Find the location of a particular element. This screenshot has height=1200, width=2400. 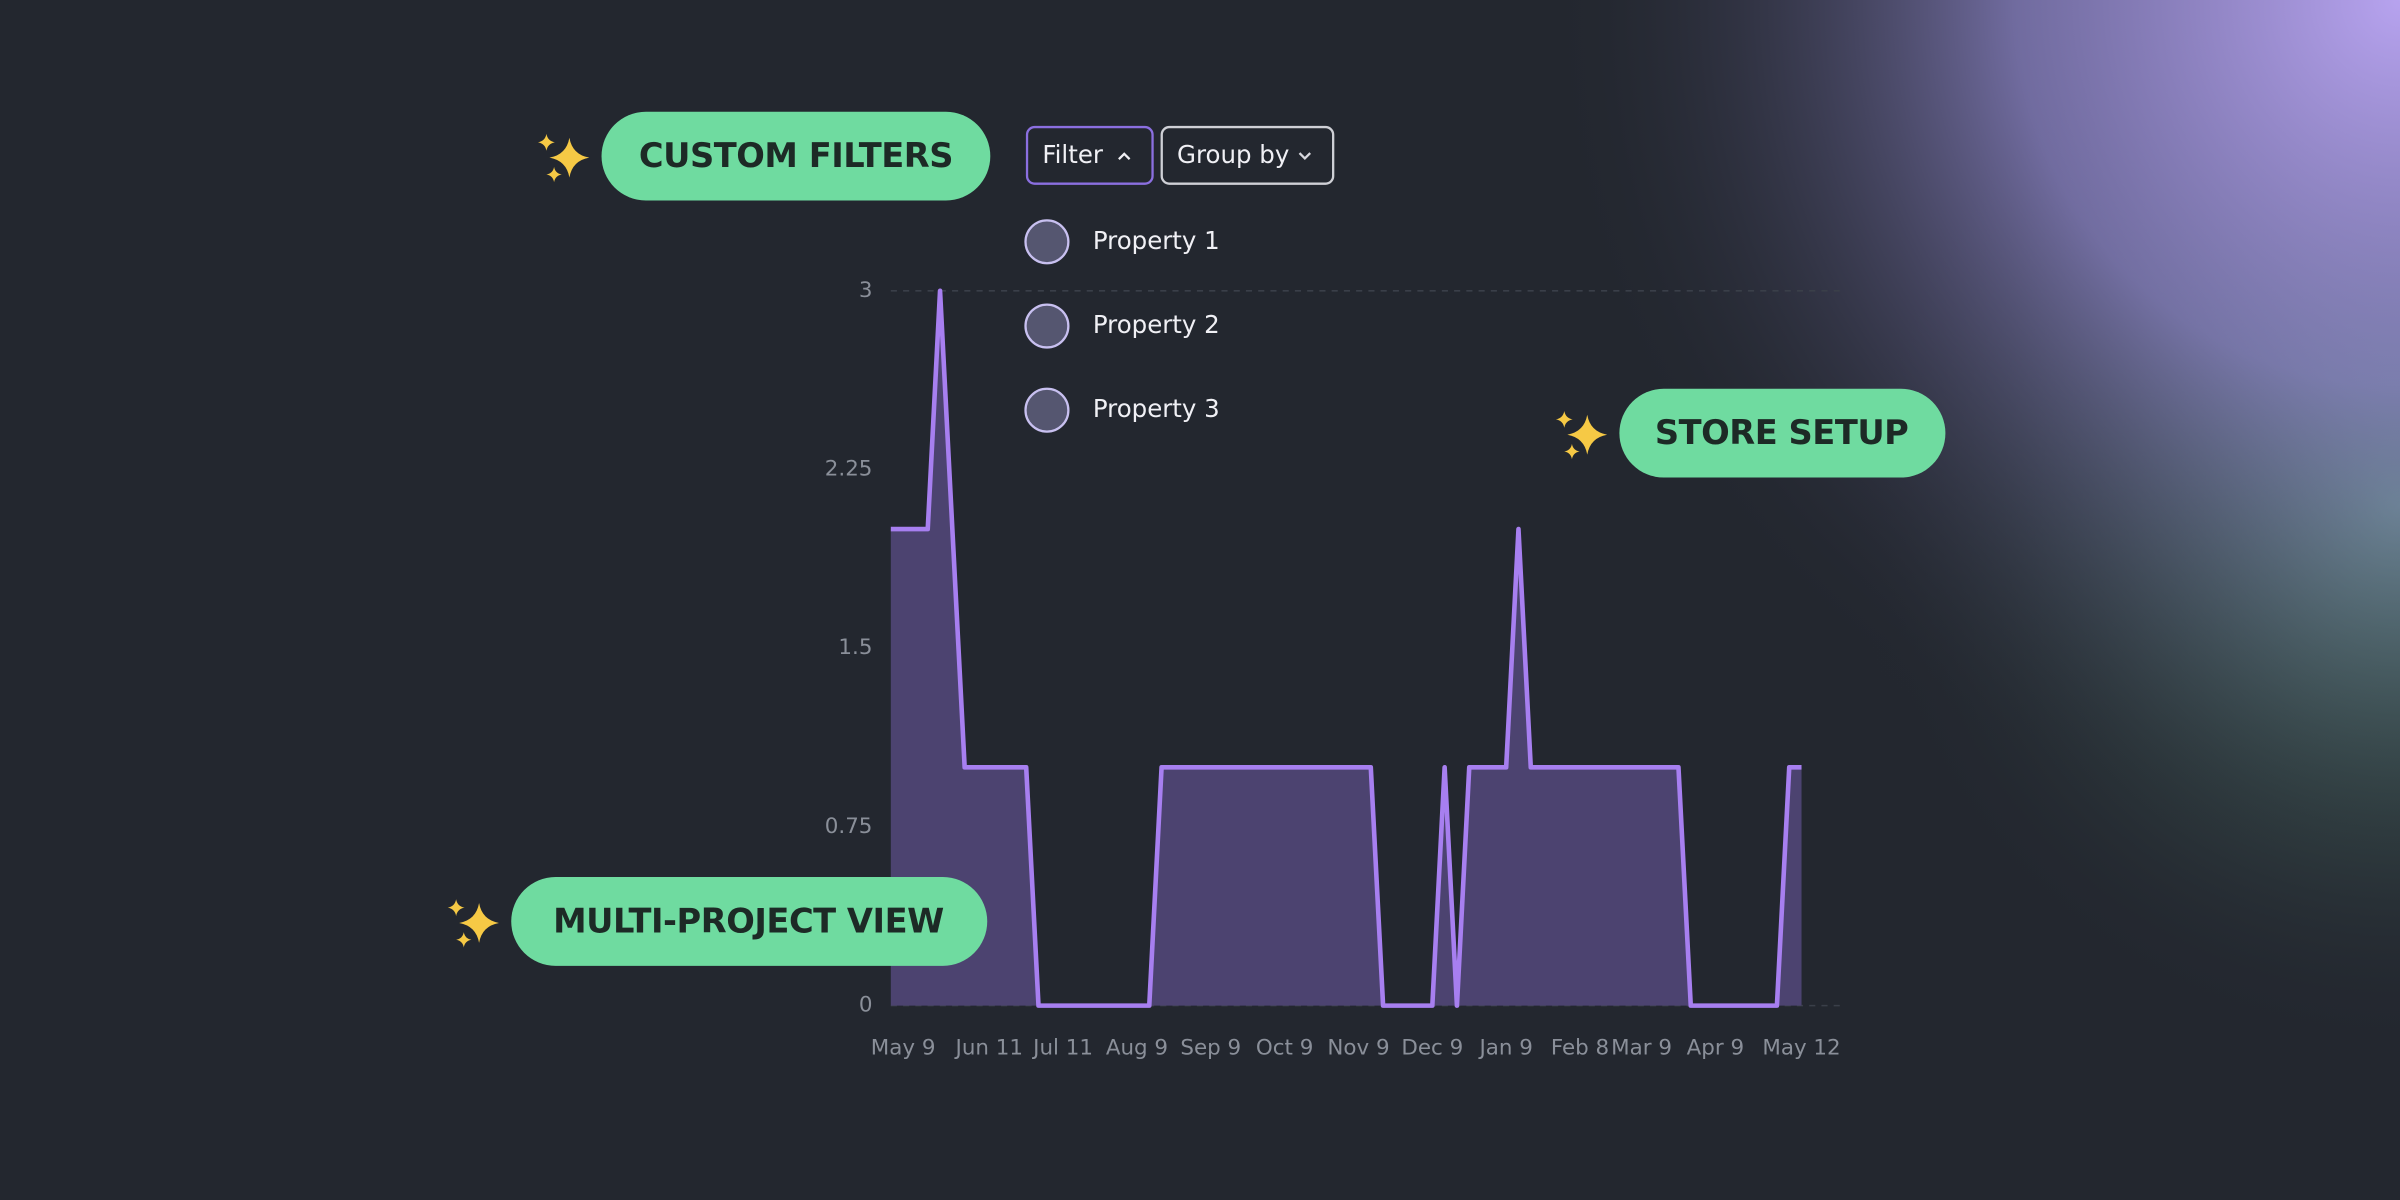

property-label: Property 1 is located at coordinates (1156, 240).